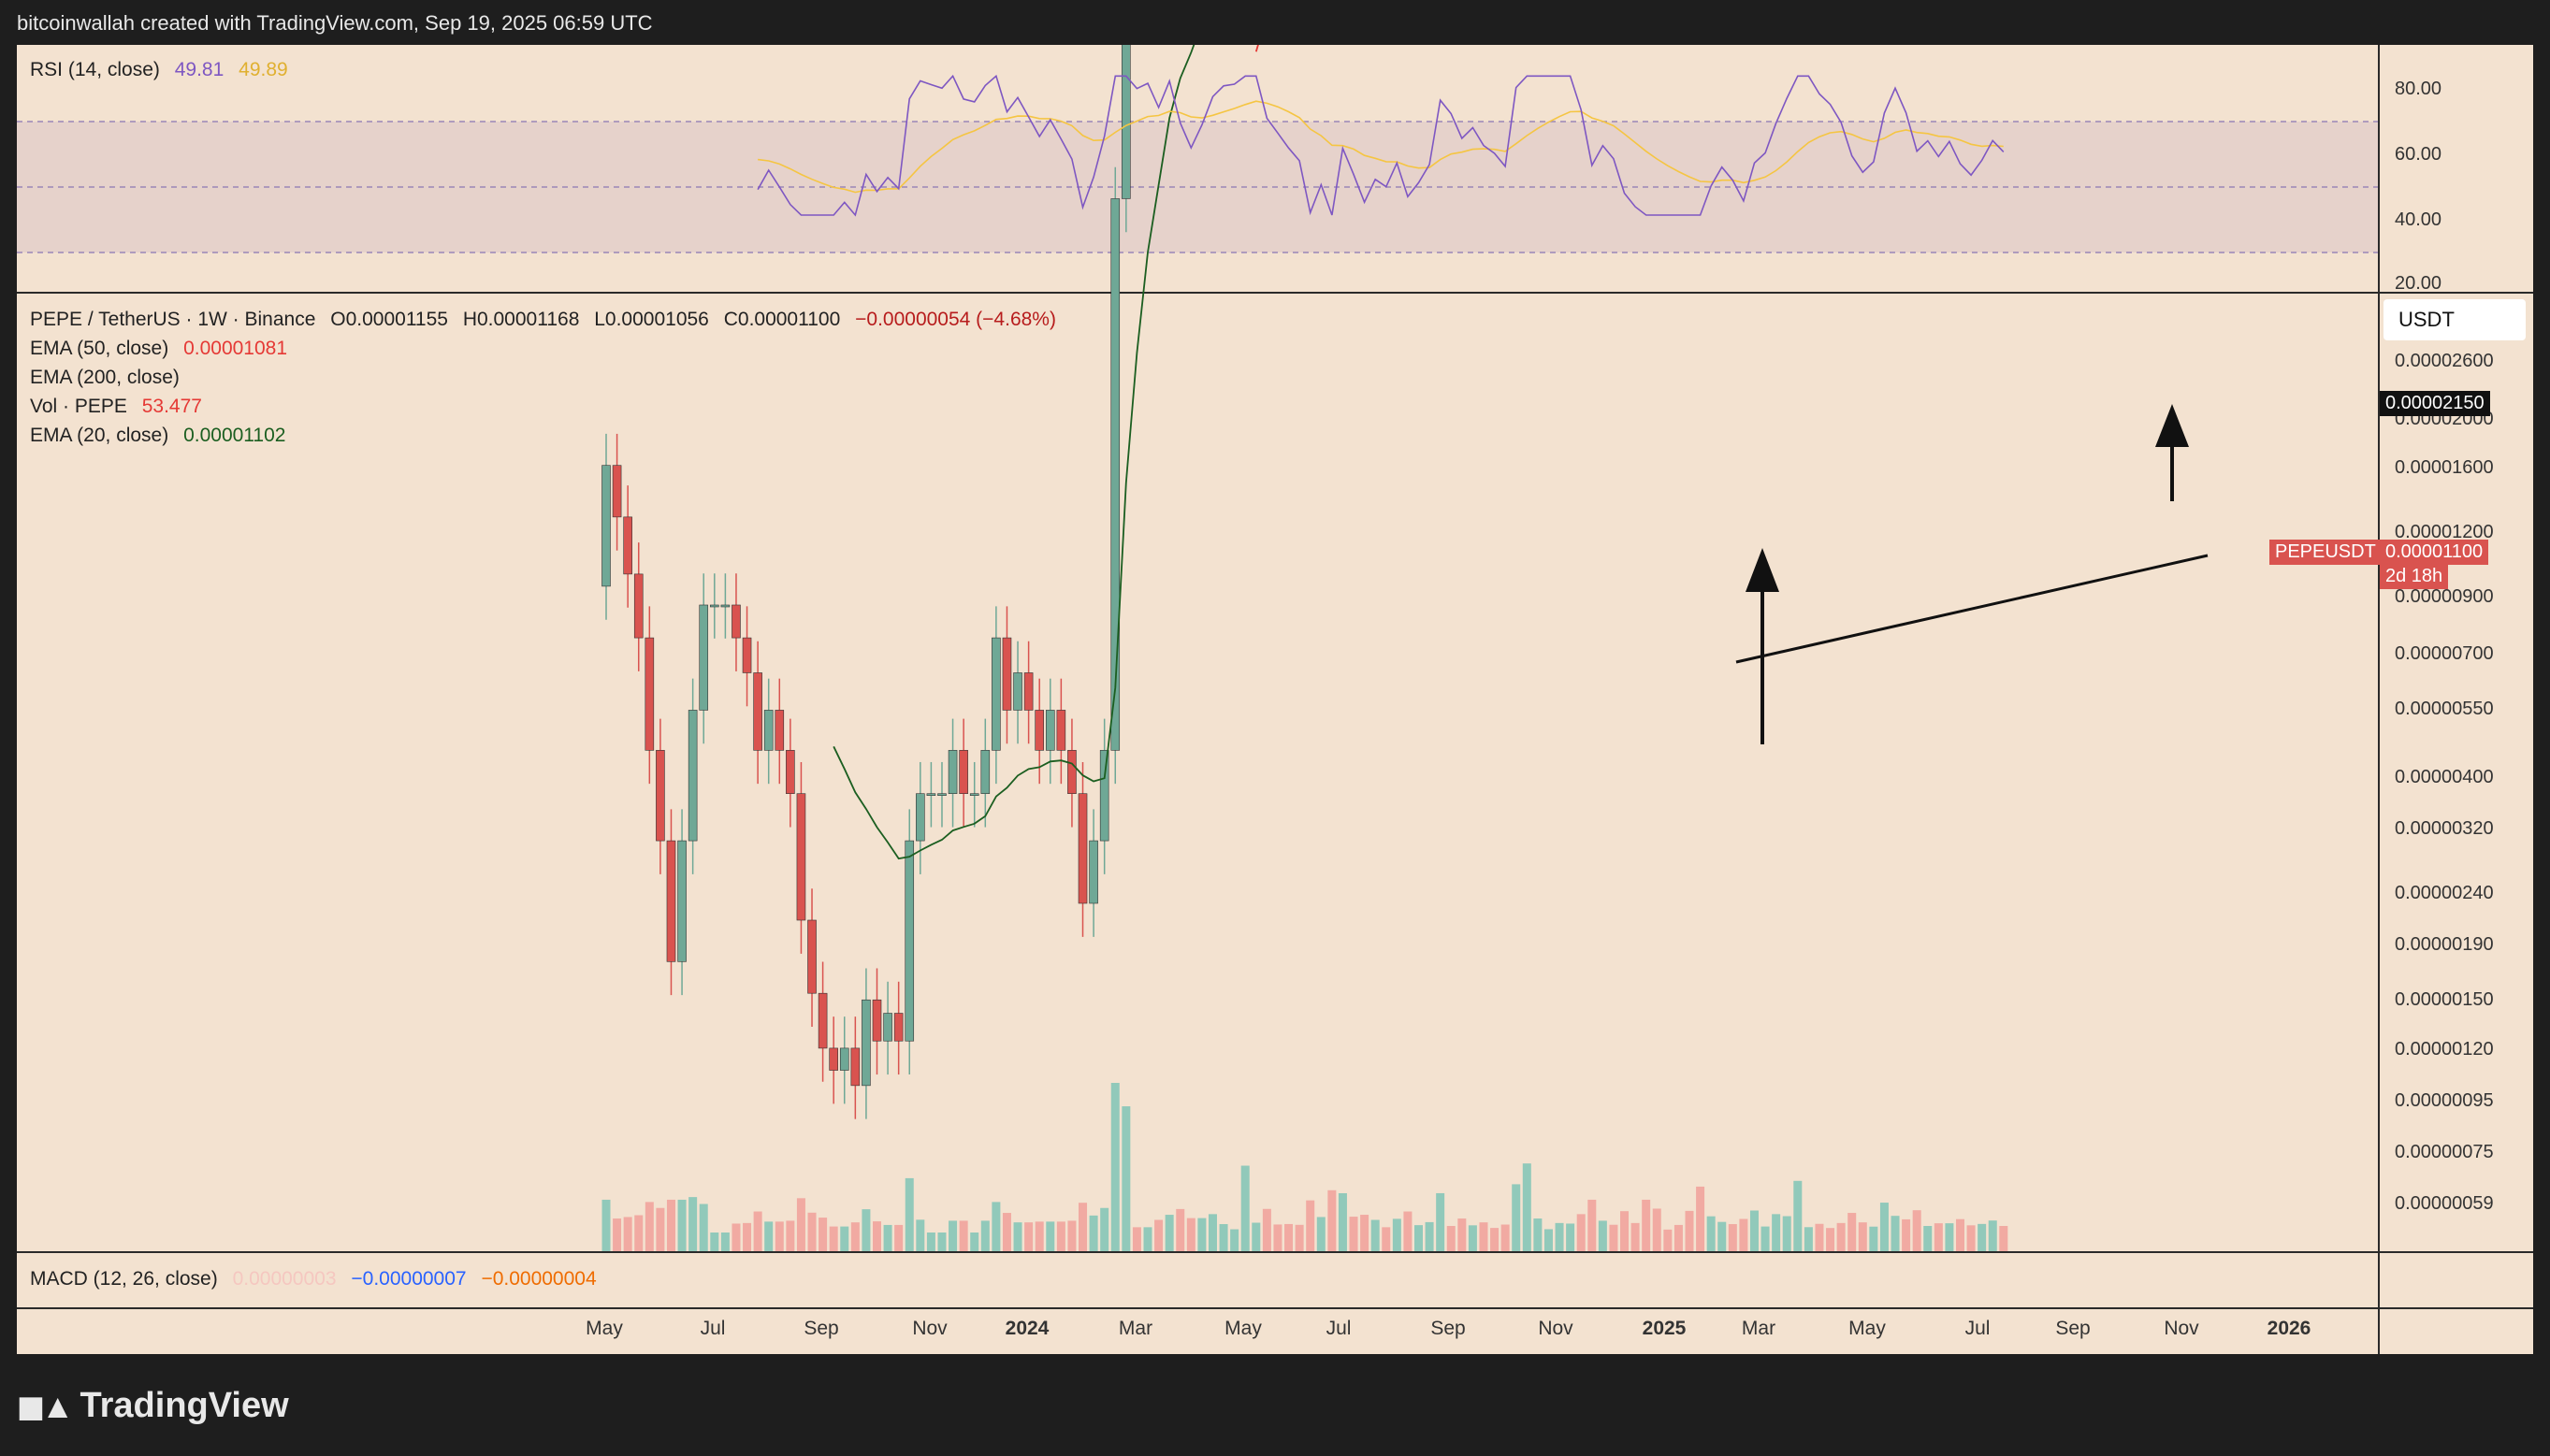 This screenshot has width=2550, height=1456. What do you see at coordinates (263, 69) in the screenshot?
I see `rsi-ma-legend-value: 49.89` at bounding box center [263, 69].